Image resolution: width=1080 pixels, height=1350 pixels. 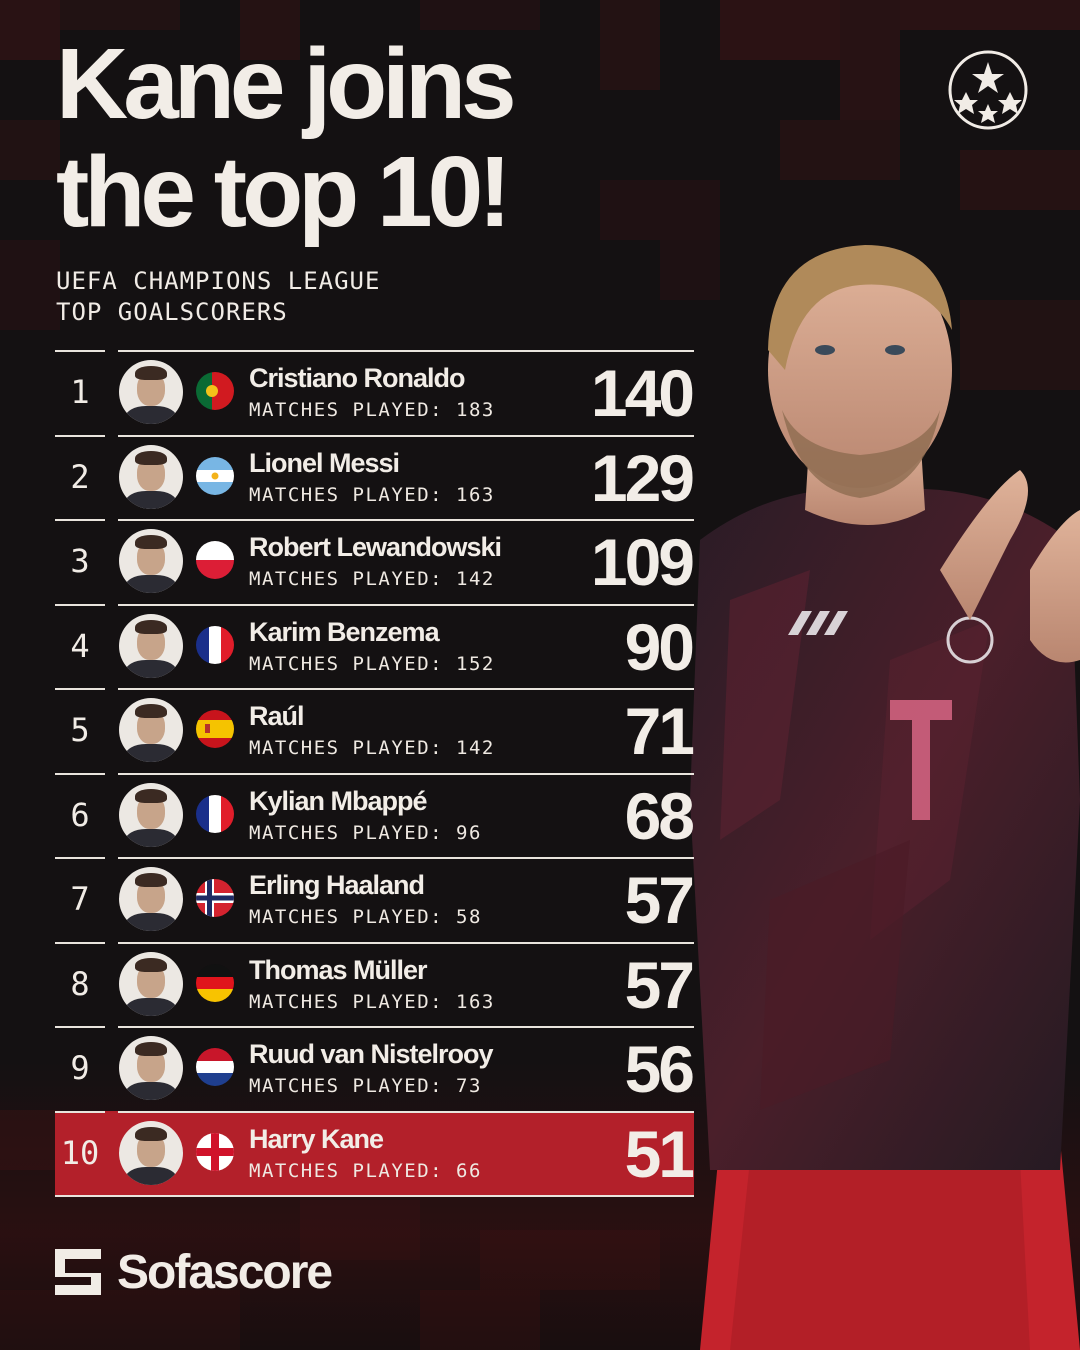 I want to click on goals: 140, so click(x=642, y=393).